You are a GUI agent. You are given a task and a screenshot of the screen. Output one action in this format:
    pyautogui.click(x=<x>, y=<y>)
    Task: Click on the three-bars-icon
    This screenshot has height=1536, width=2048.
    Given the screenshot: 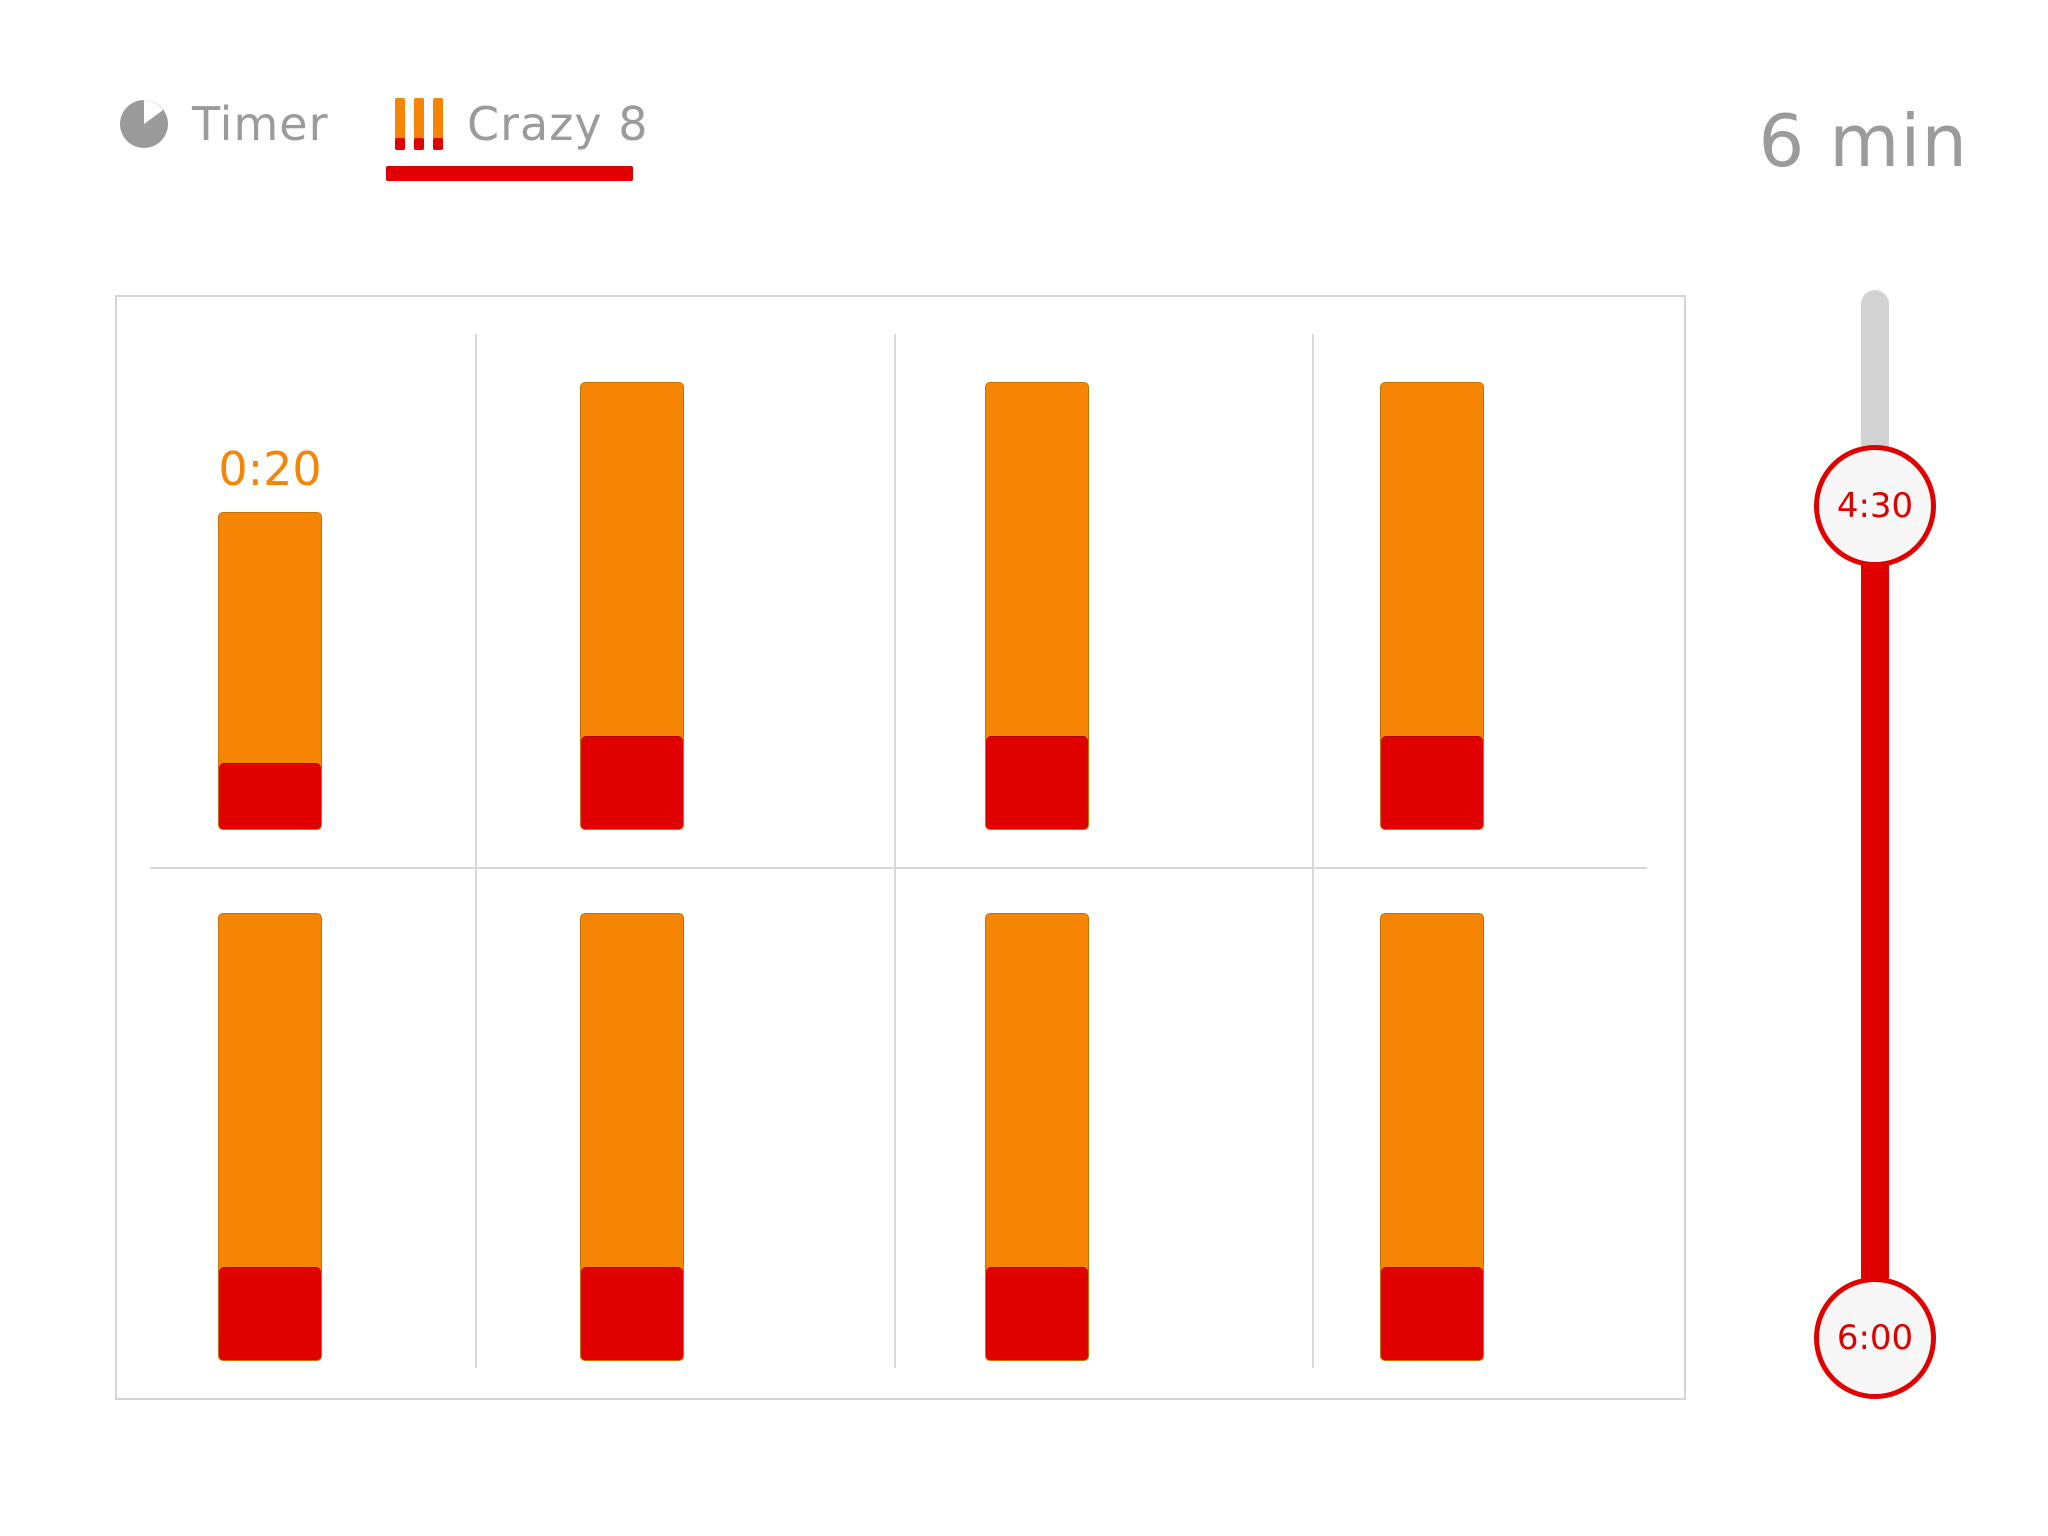 What is the action you would take?
    pyautogui.click(x=419, y=124)
    